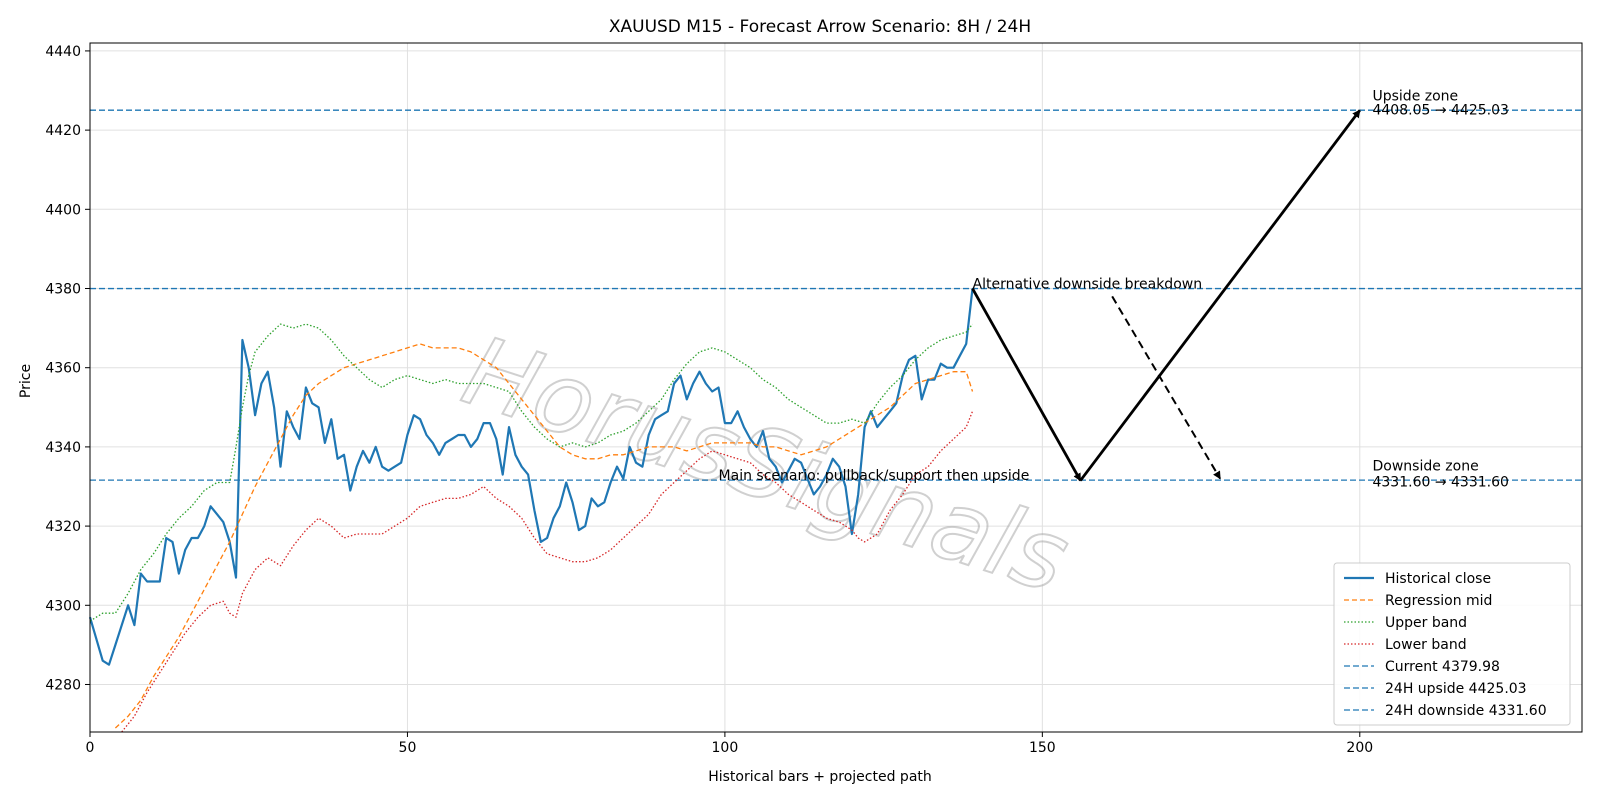  Describe the element at coordinates (26, 381) in the screenshot. I see `y-axis-label: Price` at that location.